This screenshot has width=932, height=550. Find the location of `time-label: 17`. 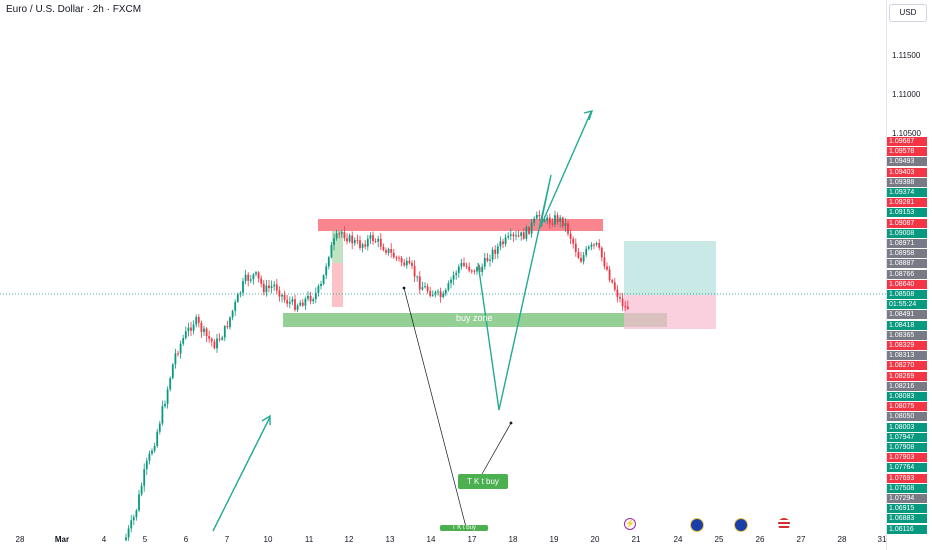

time-label: 17 is located at coordinates (472, 539).